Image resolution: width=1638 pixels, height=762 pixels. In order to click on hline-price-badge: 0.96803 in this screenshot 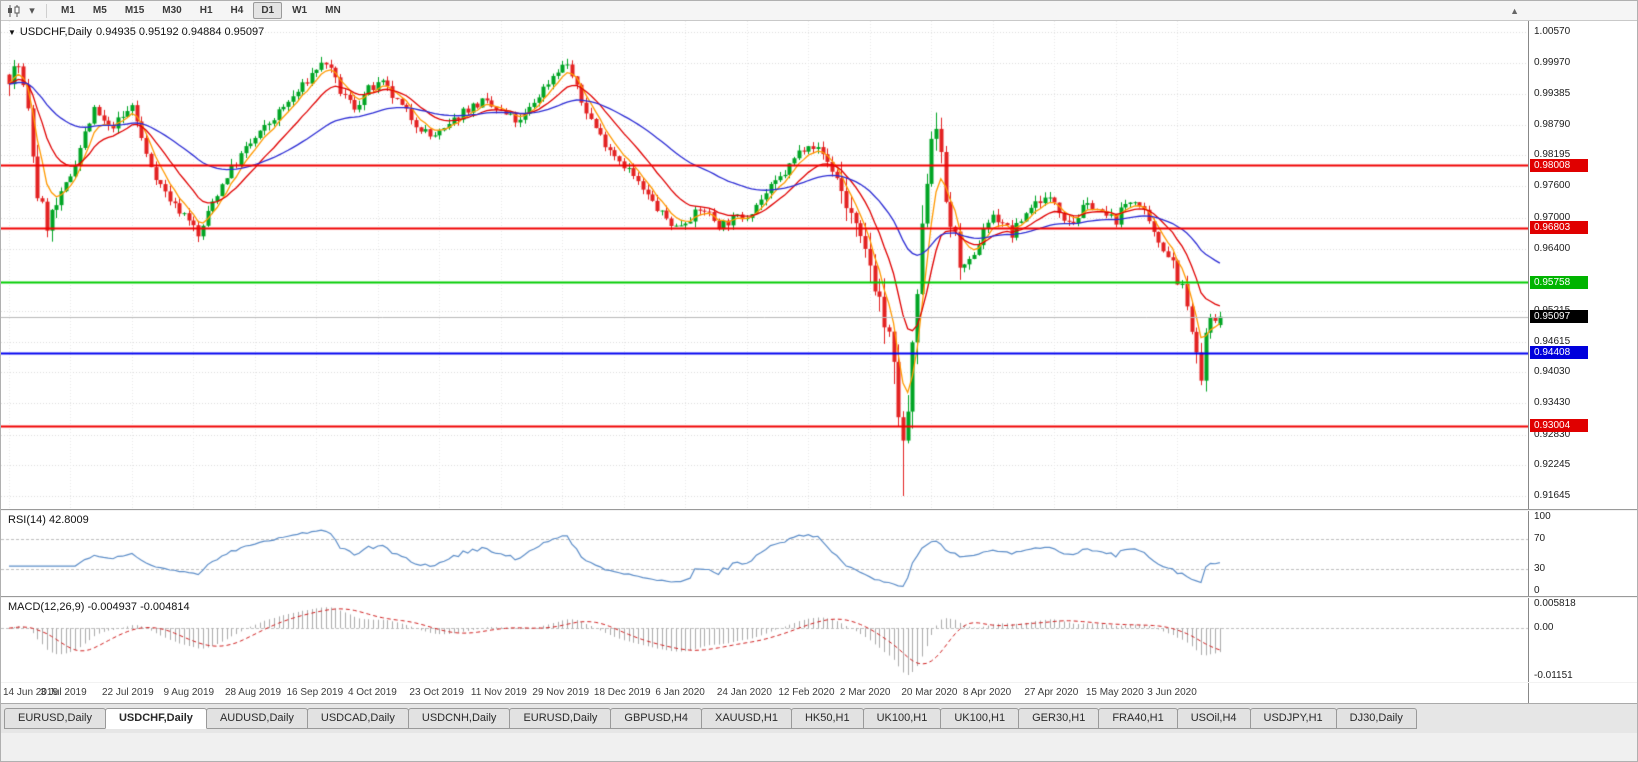, I will do `click(1559, 228)`.